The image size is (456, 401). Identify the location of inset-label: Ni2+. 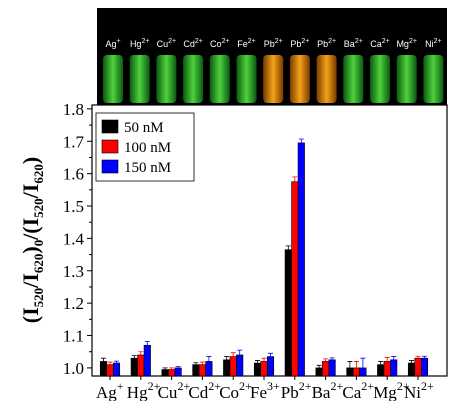
(433, 43).